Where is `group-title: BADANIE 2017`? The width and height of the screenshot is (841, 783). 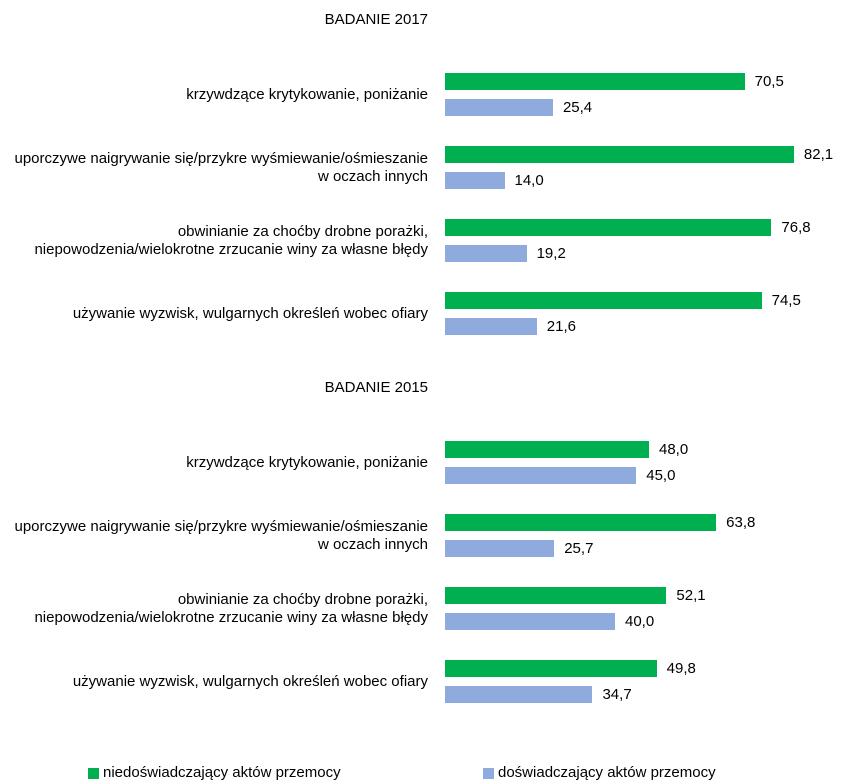
group-title: BADANIE 2017 is located at coordinates (376, 19).